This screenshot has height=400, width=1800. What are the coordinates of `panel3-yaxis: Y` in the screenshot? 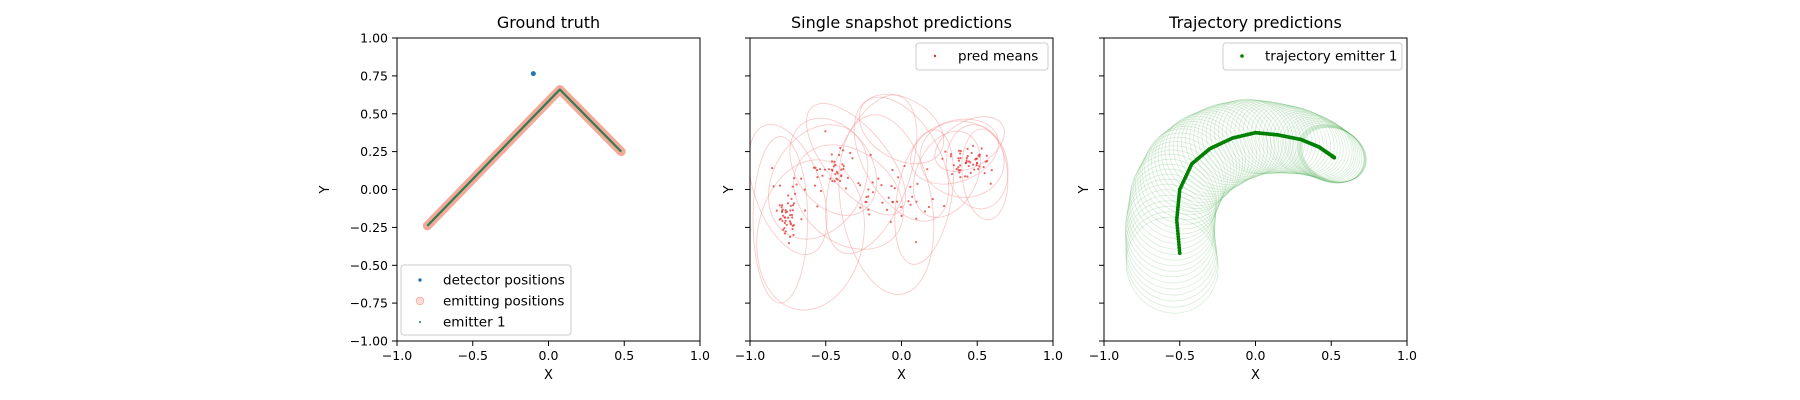 It's located at (1090, 189).